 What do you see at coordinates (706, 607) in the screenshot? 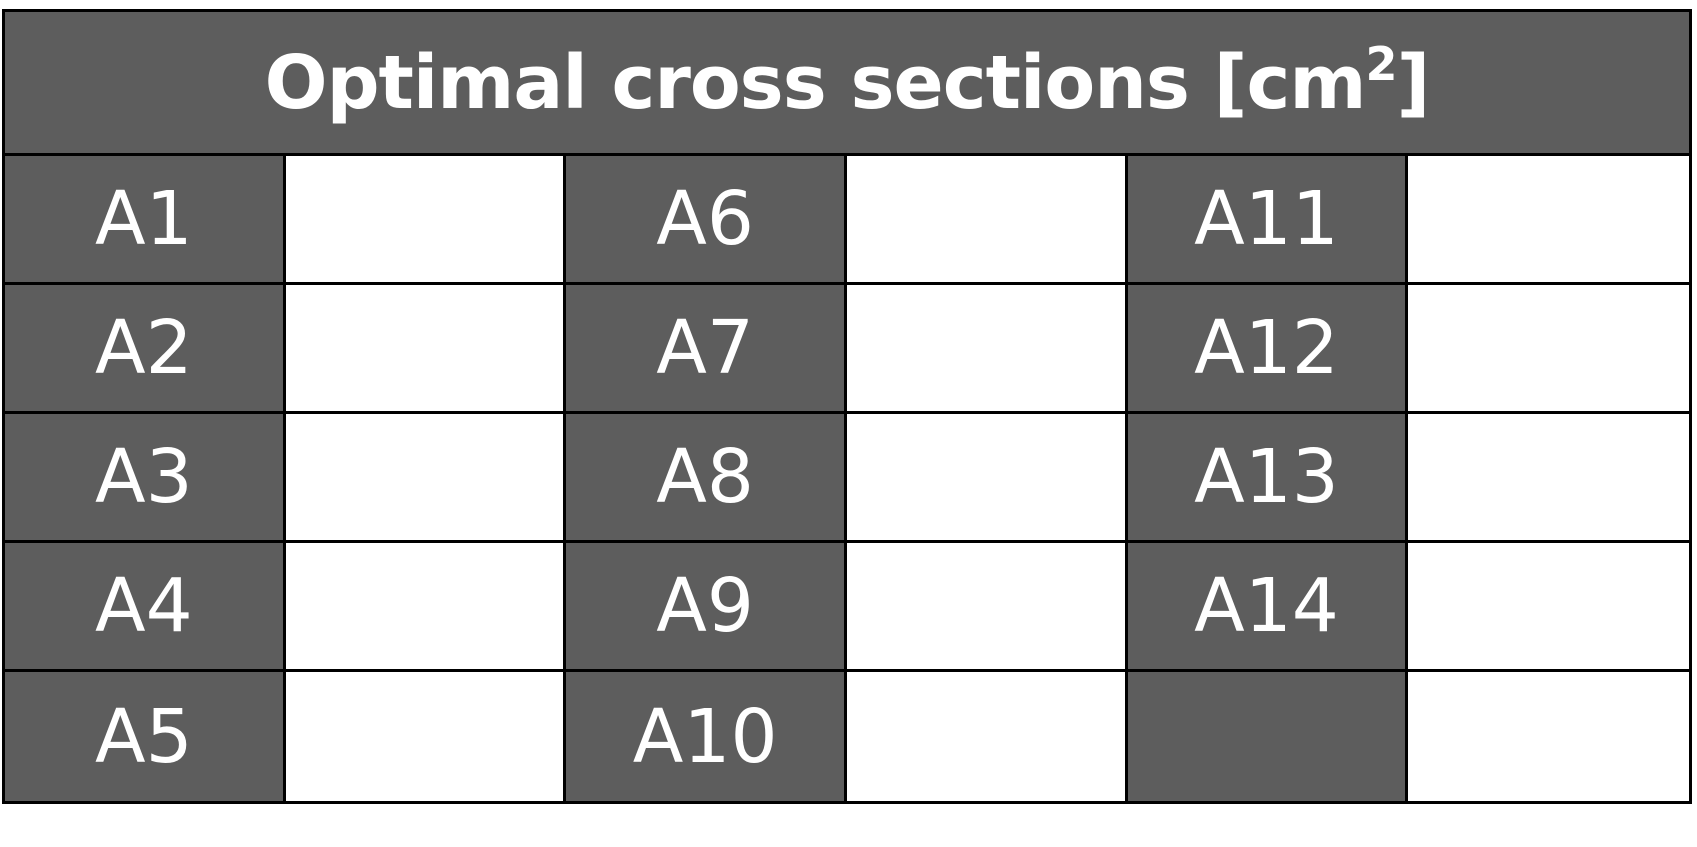
I see `label-cell: A9` at bounding box center [706, 607].